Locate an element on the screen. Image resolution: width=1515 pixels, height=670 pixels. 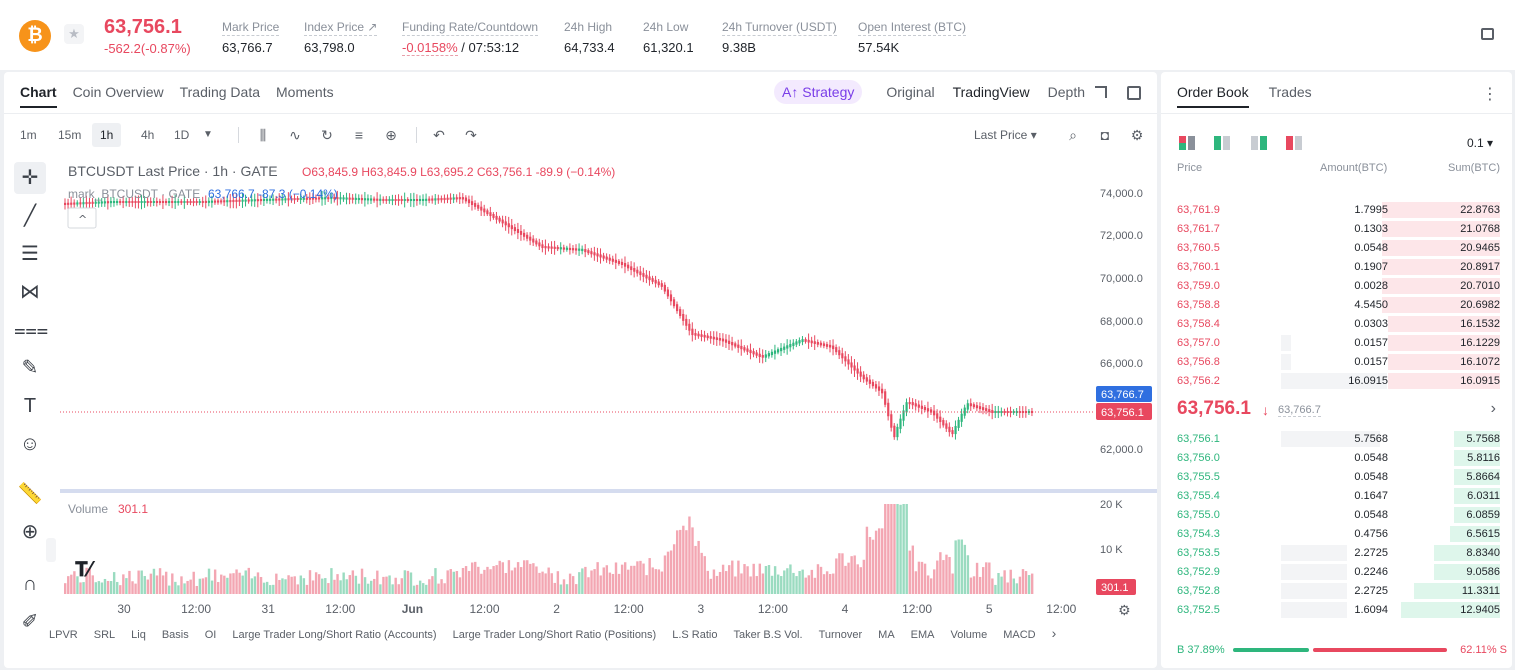
chevron-down-icon: ▼ is located at coordinates (208, 134).